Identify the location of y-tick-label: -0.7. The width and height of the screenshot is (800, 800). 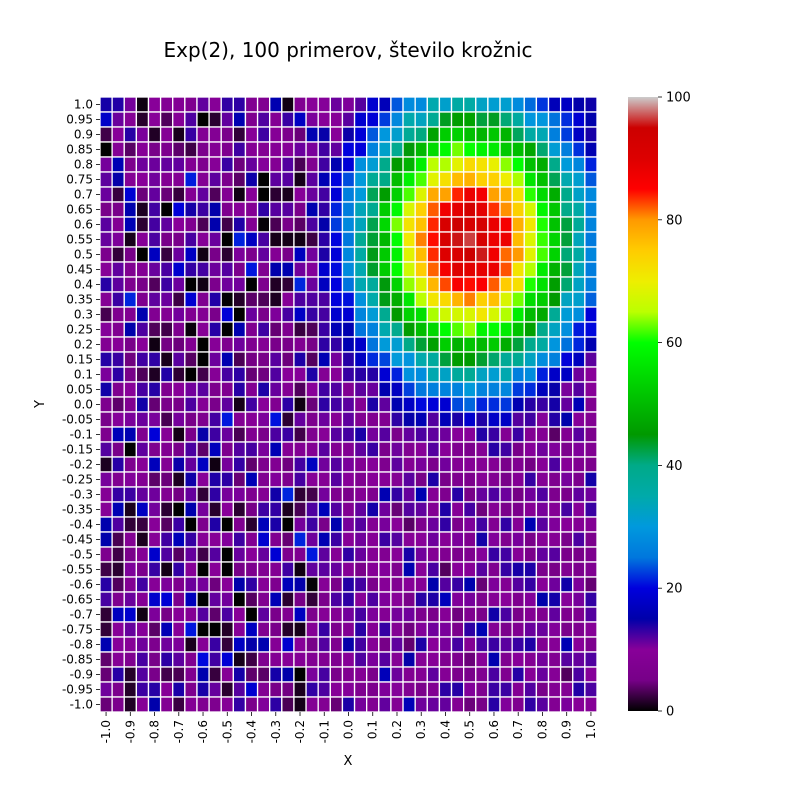
(81, 615).